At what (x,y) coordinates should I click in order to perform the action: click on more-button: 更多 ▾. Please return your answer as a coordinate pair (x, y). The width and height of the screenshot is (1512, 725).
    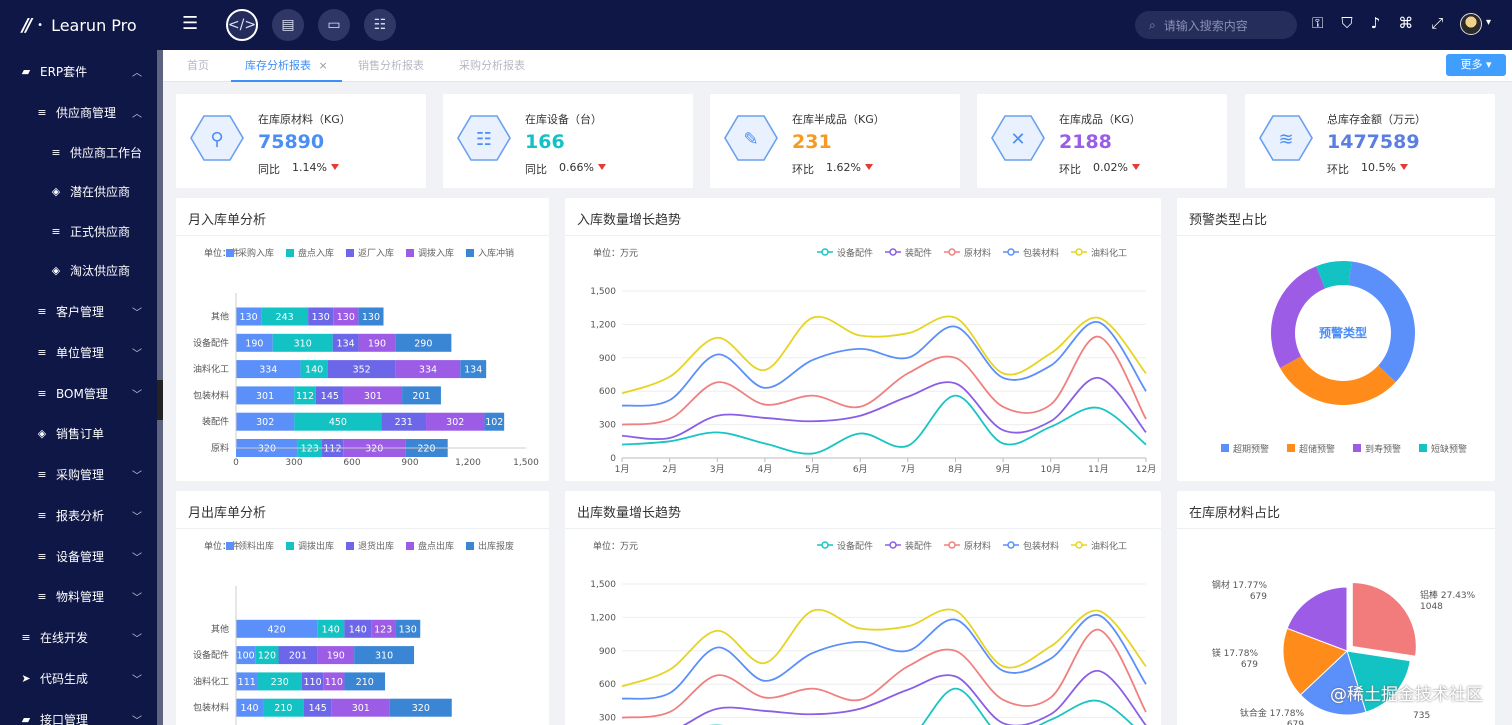
    Looking at the image, I should click on (1476, 65).